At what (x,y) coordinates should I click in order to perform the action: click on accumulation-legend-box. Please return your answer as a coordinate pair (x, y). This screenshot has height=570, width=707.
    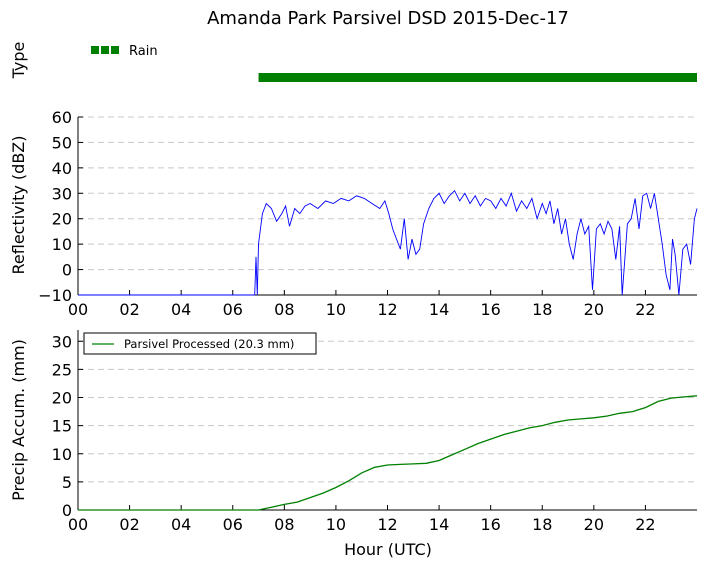
    Looking at the image, I should click on (200, 343).